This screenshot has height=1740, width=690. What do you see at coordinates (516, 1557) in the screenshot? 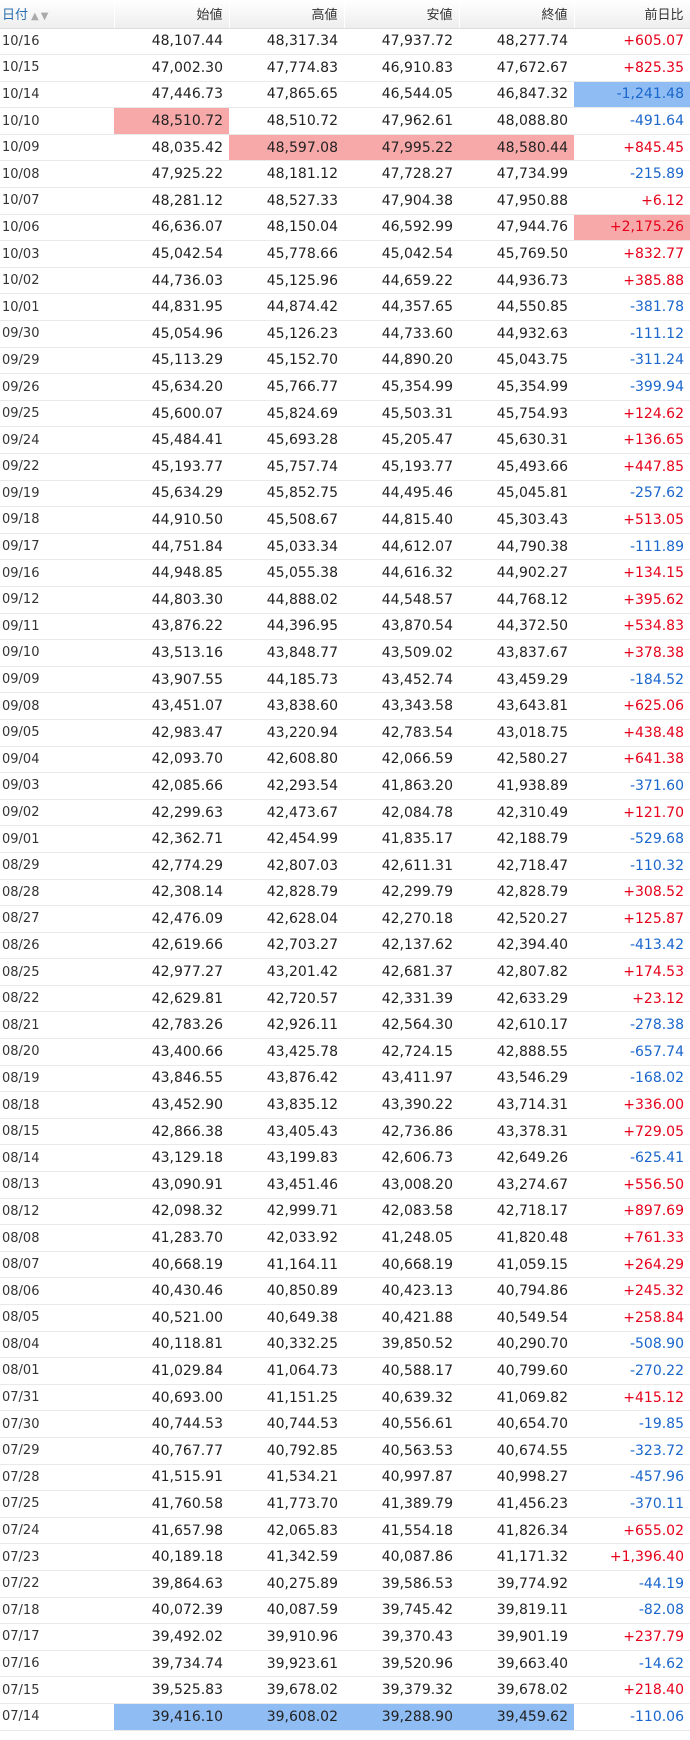
I see `close-cell: 41,171.32` at bounding box center [516, 1557].